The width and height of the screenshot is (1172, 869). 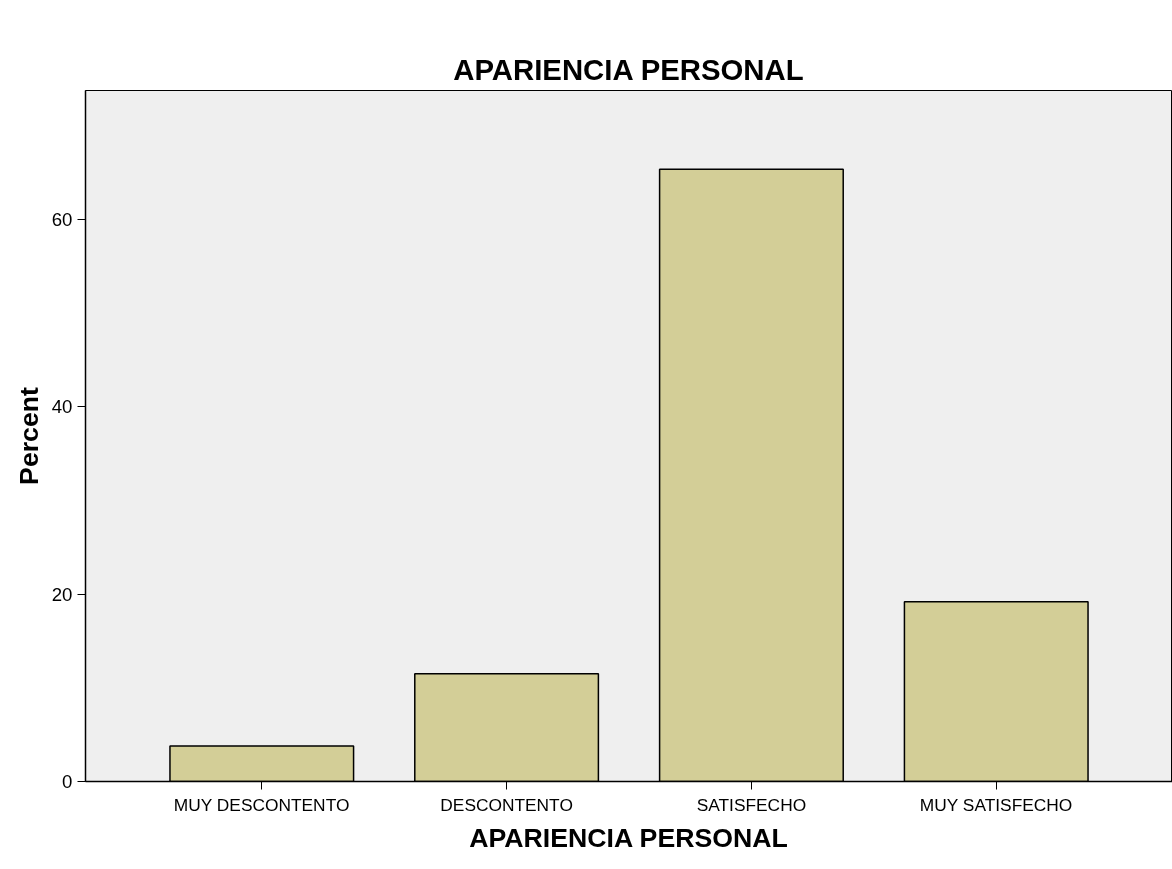 What do you see at coordinates (62, 594) in the screenshot?
I see `y-tick-label: 20` at bounding box center [62, 594].